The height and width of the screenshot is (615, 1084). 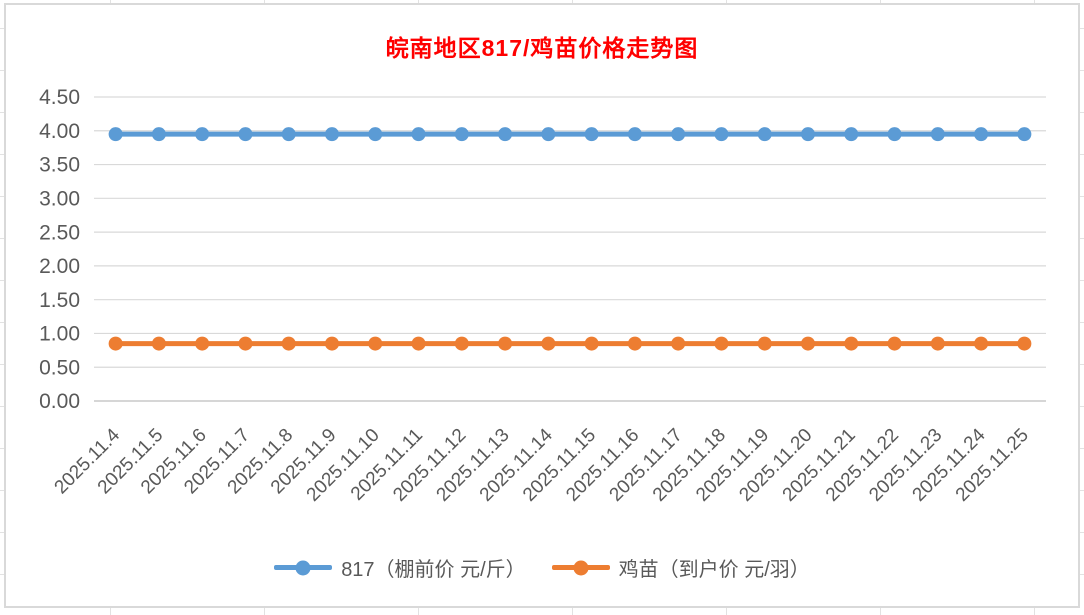 What do you see at coordinates (59, 232) in the screenshot?
I see `y-axis-tick-label: 2.50` at bounding box center [59, 232].